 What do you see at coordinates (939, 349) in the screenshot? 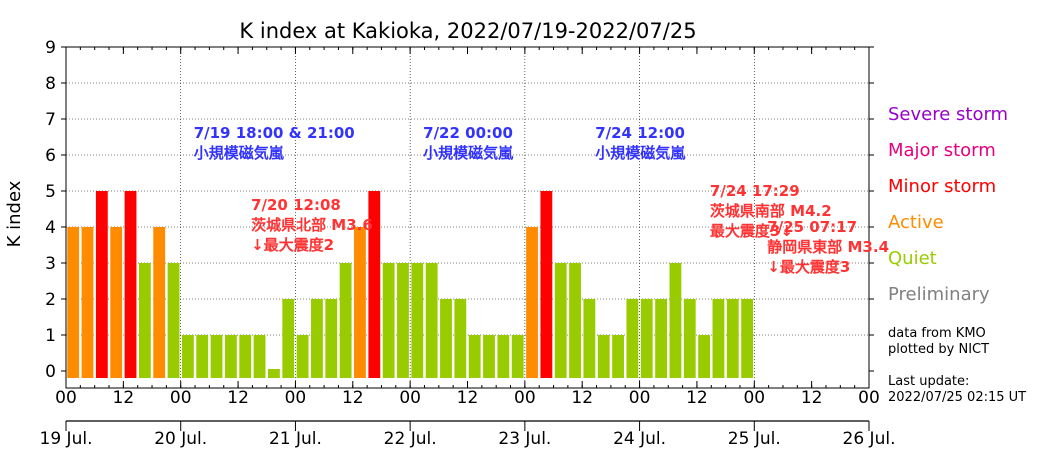
I see `plotted-note: plotted by NICT` at bounding box center [939, 349].